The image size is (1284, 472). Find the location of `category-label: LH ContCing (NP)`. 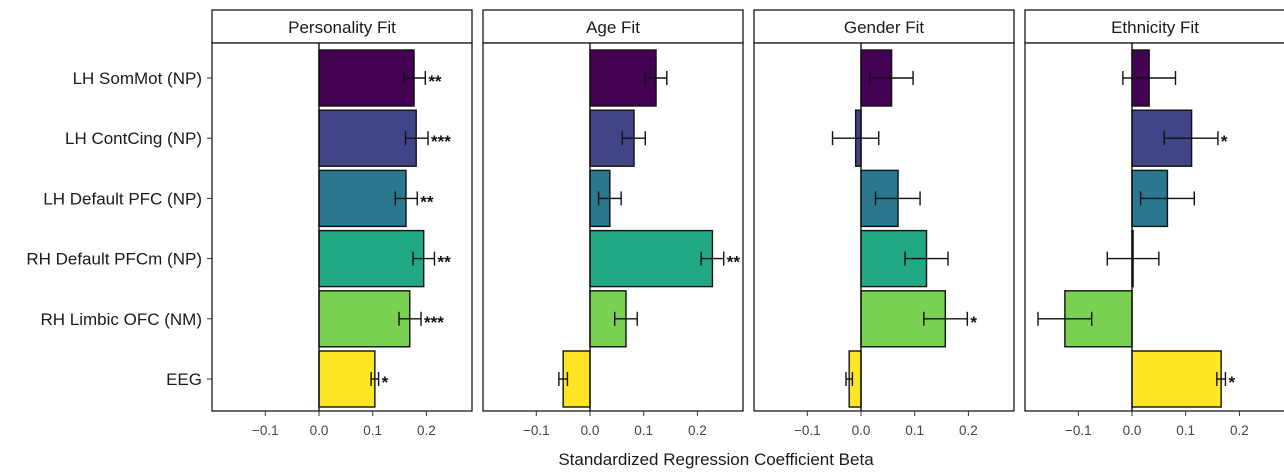

category-label: LH ContCing (NP) is located at coordinates (133, 138).